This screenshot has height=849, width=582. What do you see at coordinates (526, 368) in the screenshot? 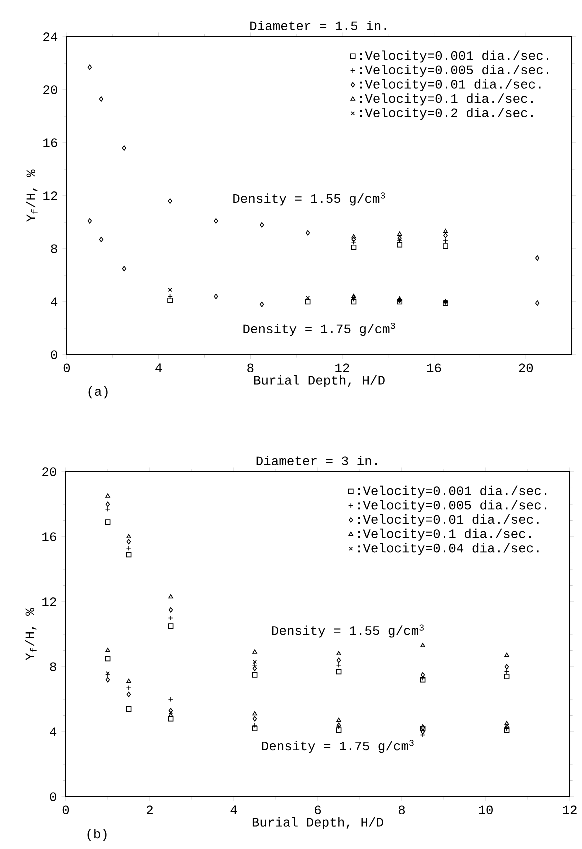
I see `x-tick-label: 20` at bounding box center [526, 368].